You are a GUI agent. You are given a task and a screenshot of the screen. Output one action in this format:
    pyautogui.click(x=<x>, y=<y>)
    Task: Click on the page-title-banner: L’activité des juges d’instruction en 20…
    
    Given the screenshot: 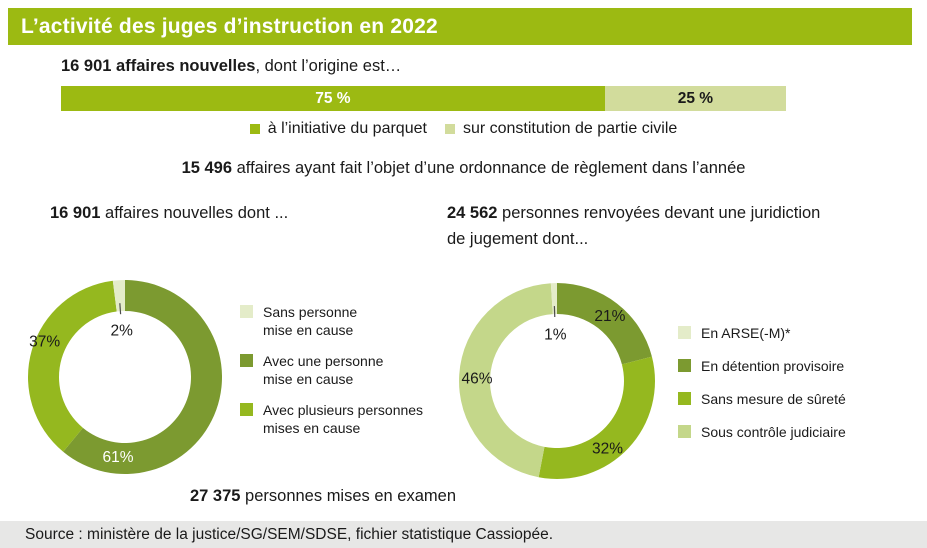 What is the action you would take?
    pyautogui.click(x=460, y=26)
    